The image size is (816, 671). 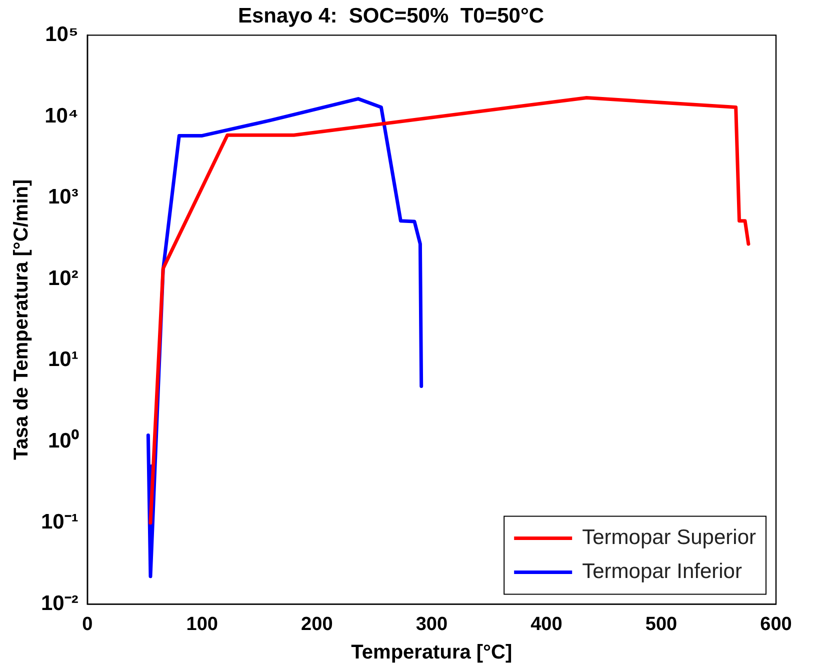 What do you see at coordinates (64, 440) in the screenshot?
I see `y-tick-label: 10⁰` at bounding box center [64, 440].